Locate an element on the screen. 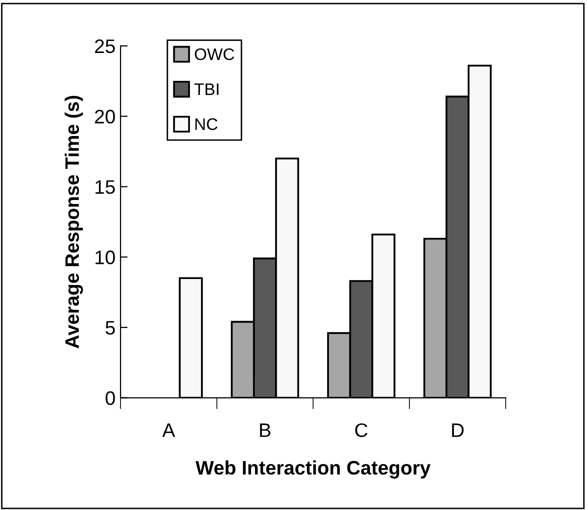 Image resolution: width=588 pixels, height=510 pixels. legend-label: TBI is located at coordinates (206, 89).